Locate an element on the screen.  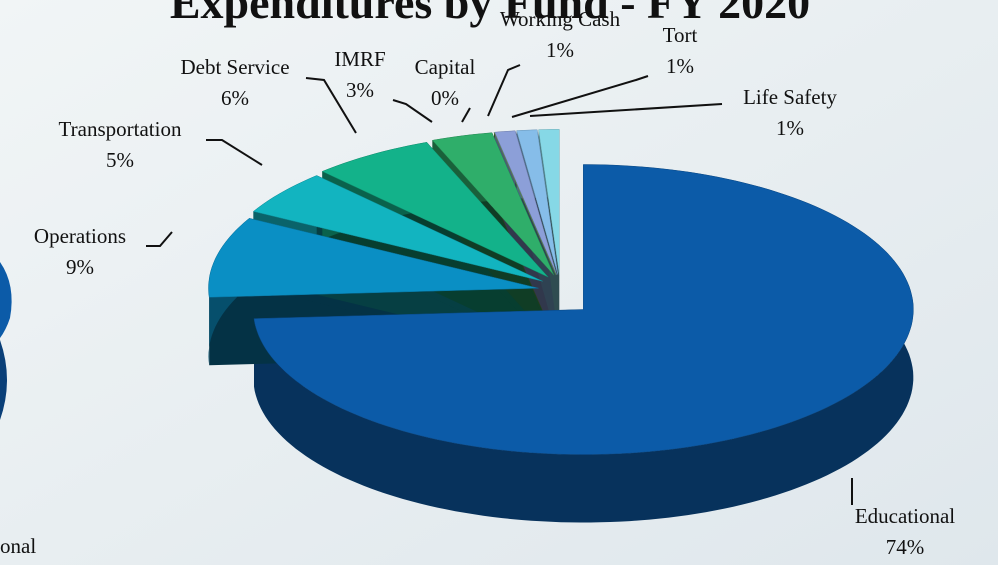
slice-label: Capital is located at coordinates (445, 67).